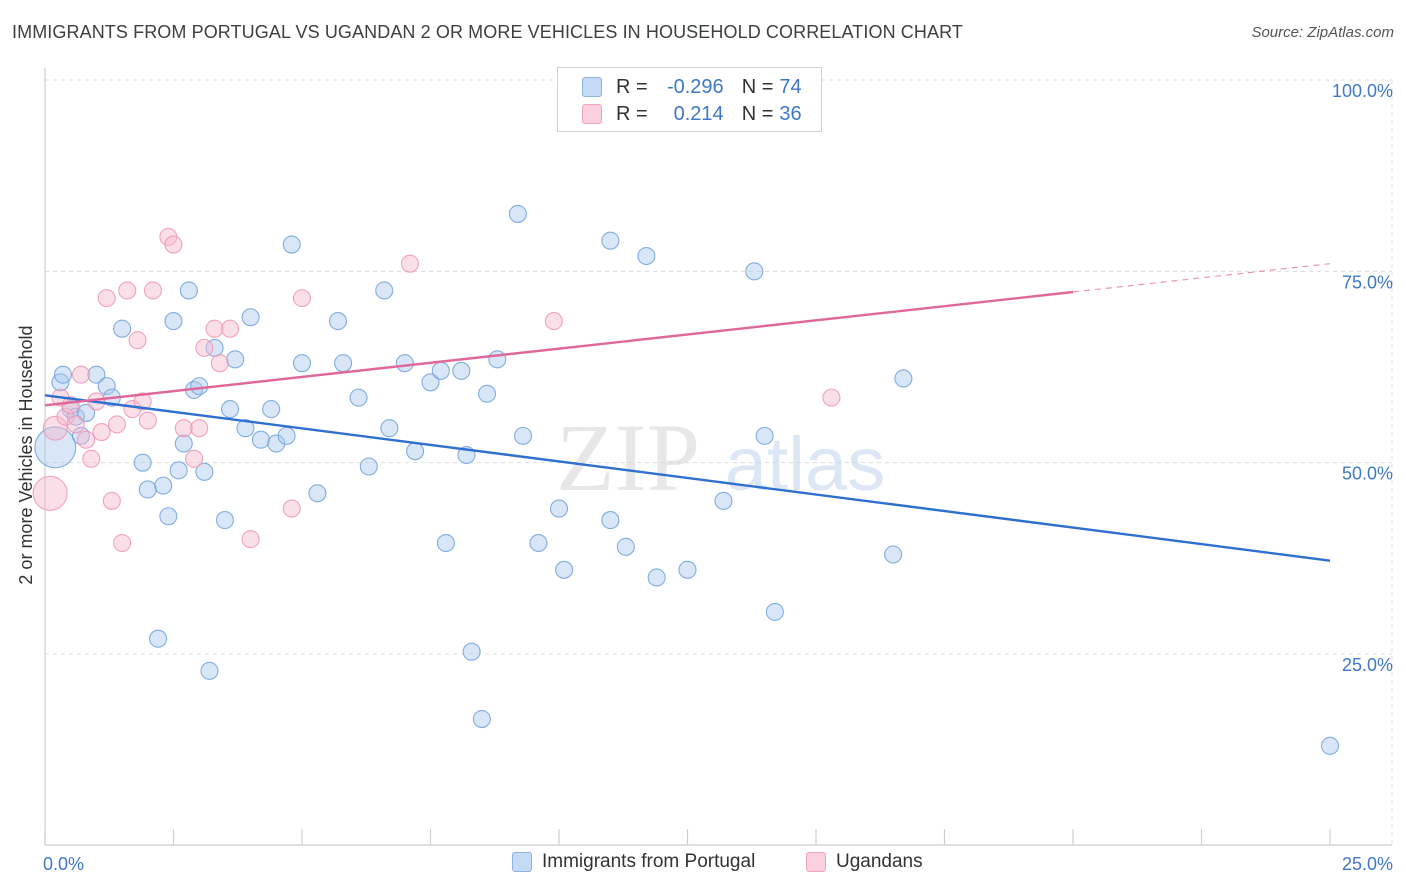 Image resolution: width=1406 pixels, height=892 pixels. Describe the element at coordinates (592, 114) in the screenshot. I see `legend-swatch-ugandans` at that location.